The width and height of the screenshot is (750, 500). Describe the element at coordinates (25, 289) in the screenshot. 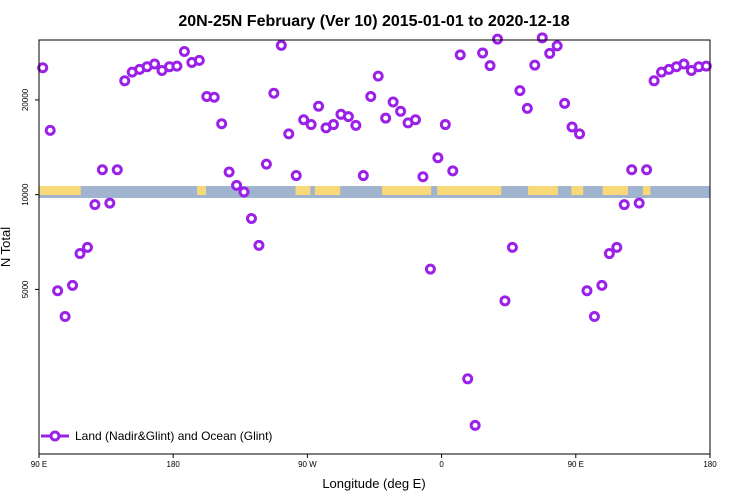

I see `y-tick-label: 5000` at that location.